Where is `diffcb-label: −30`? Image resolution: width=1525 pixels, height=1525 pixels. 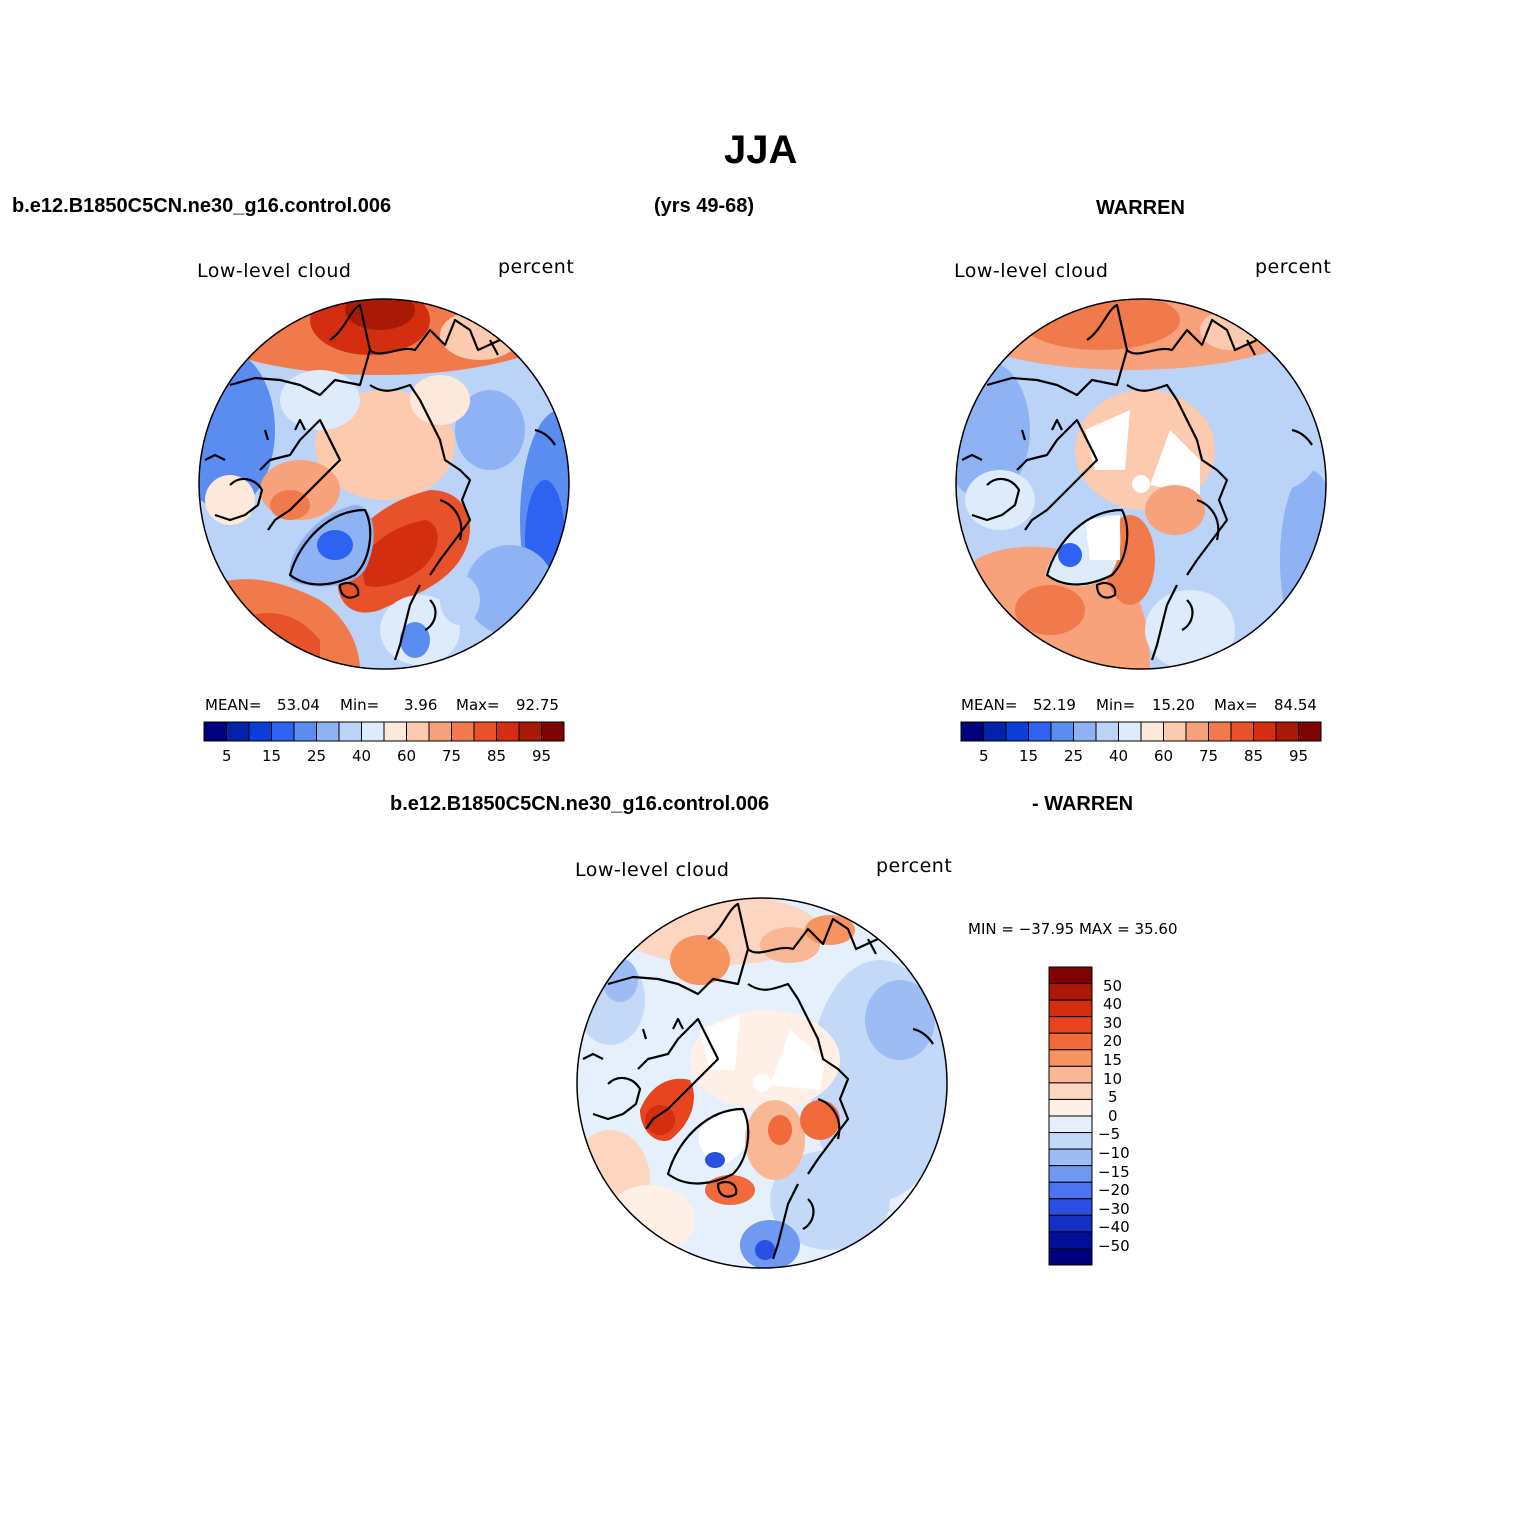 diffcb-label: −30 is located at coordinates (1114, 1209).